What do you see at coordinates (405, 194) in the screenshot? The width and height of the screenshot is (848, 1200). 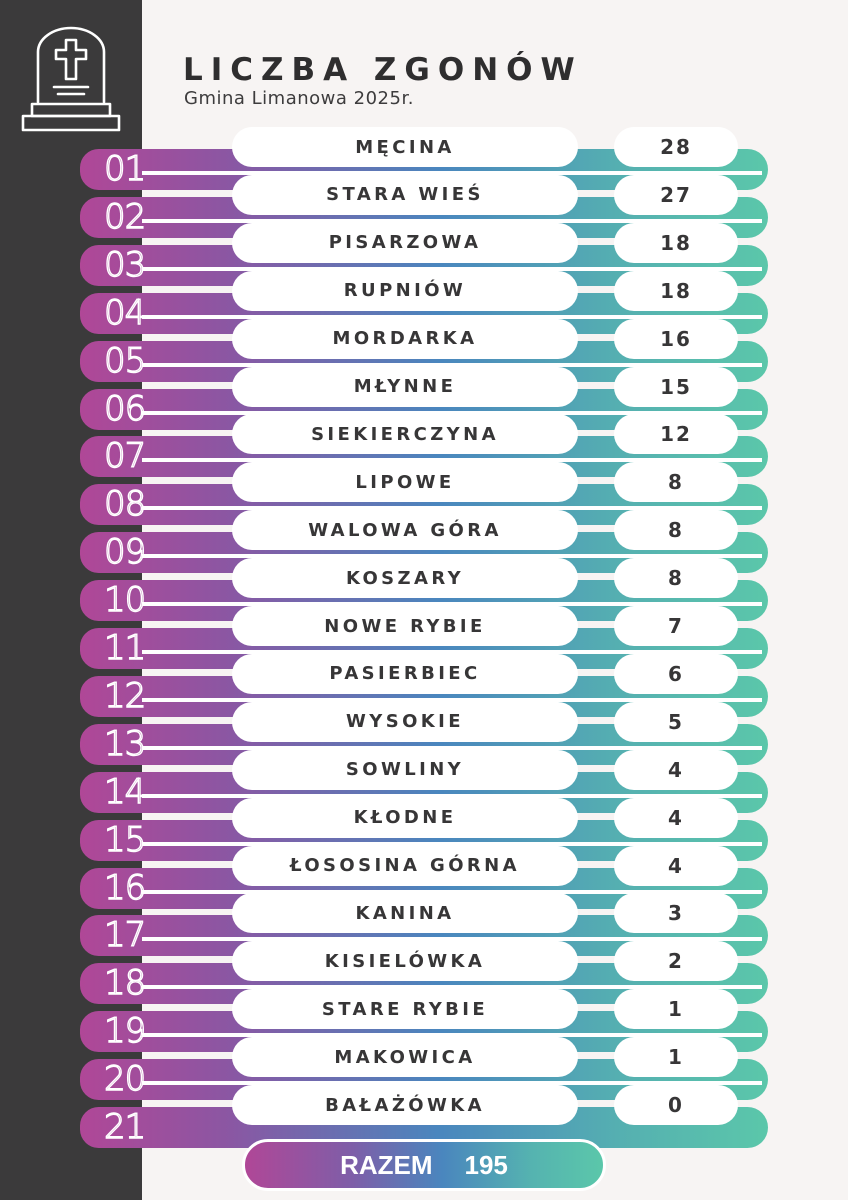 I see `village-name: STARA WIEŚ` at bounding box center [405, 194].